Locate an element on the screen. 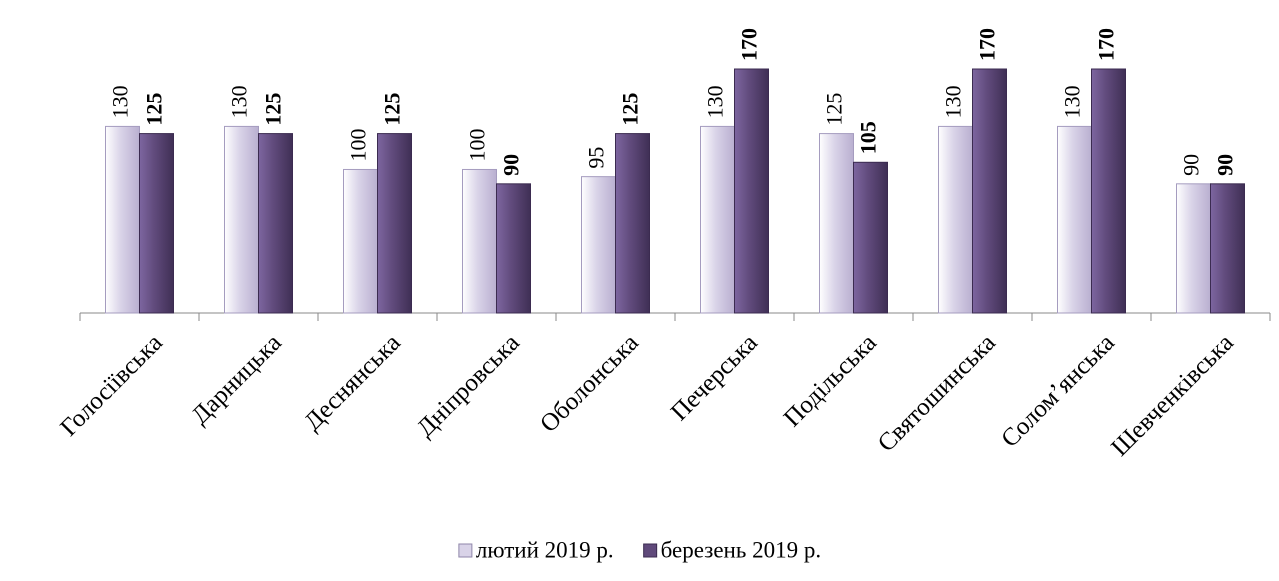 Image resolution: width=1279 pixels, height=581 pixels. x-tick-label: Подільська is located at coordinates (830, 380).